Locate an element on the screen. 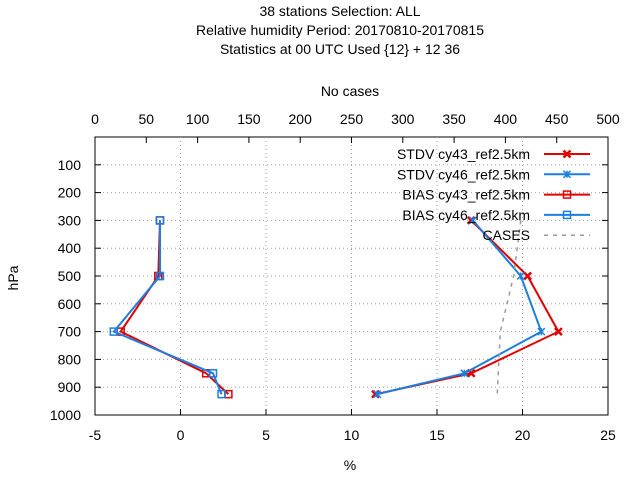 This screenshot has width=640, height=480. x-axis-label: % is located at coordinates (350, 465).